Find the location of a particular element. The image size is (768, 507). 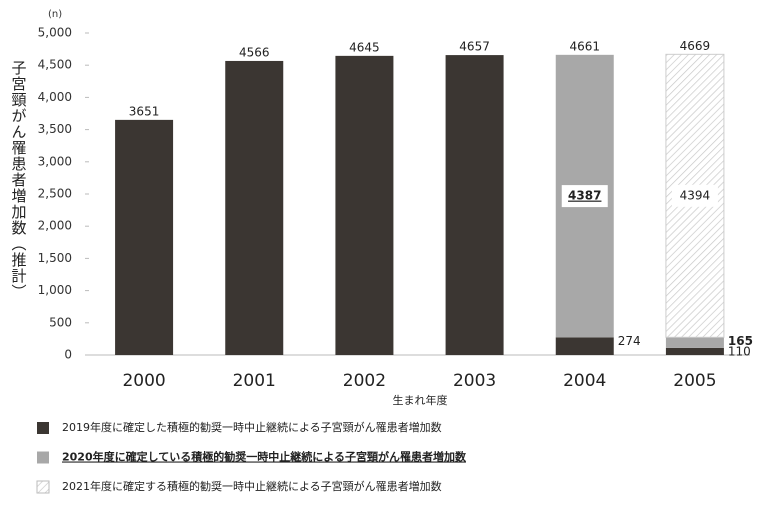

total-label: 4657 is located at coordinates (474, 47).